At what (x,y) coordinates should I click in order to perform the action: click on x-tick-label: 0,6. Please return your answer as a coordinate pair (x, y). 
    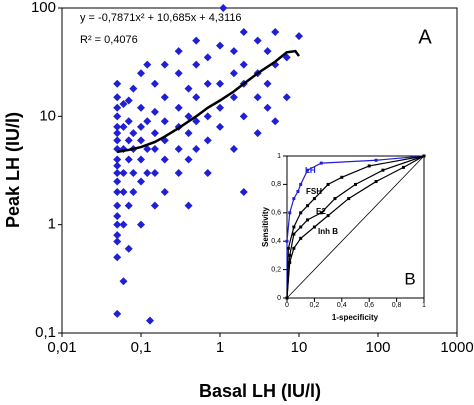
    Looking at the image, I should click on (369, 305).